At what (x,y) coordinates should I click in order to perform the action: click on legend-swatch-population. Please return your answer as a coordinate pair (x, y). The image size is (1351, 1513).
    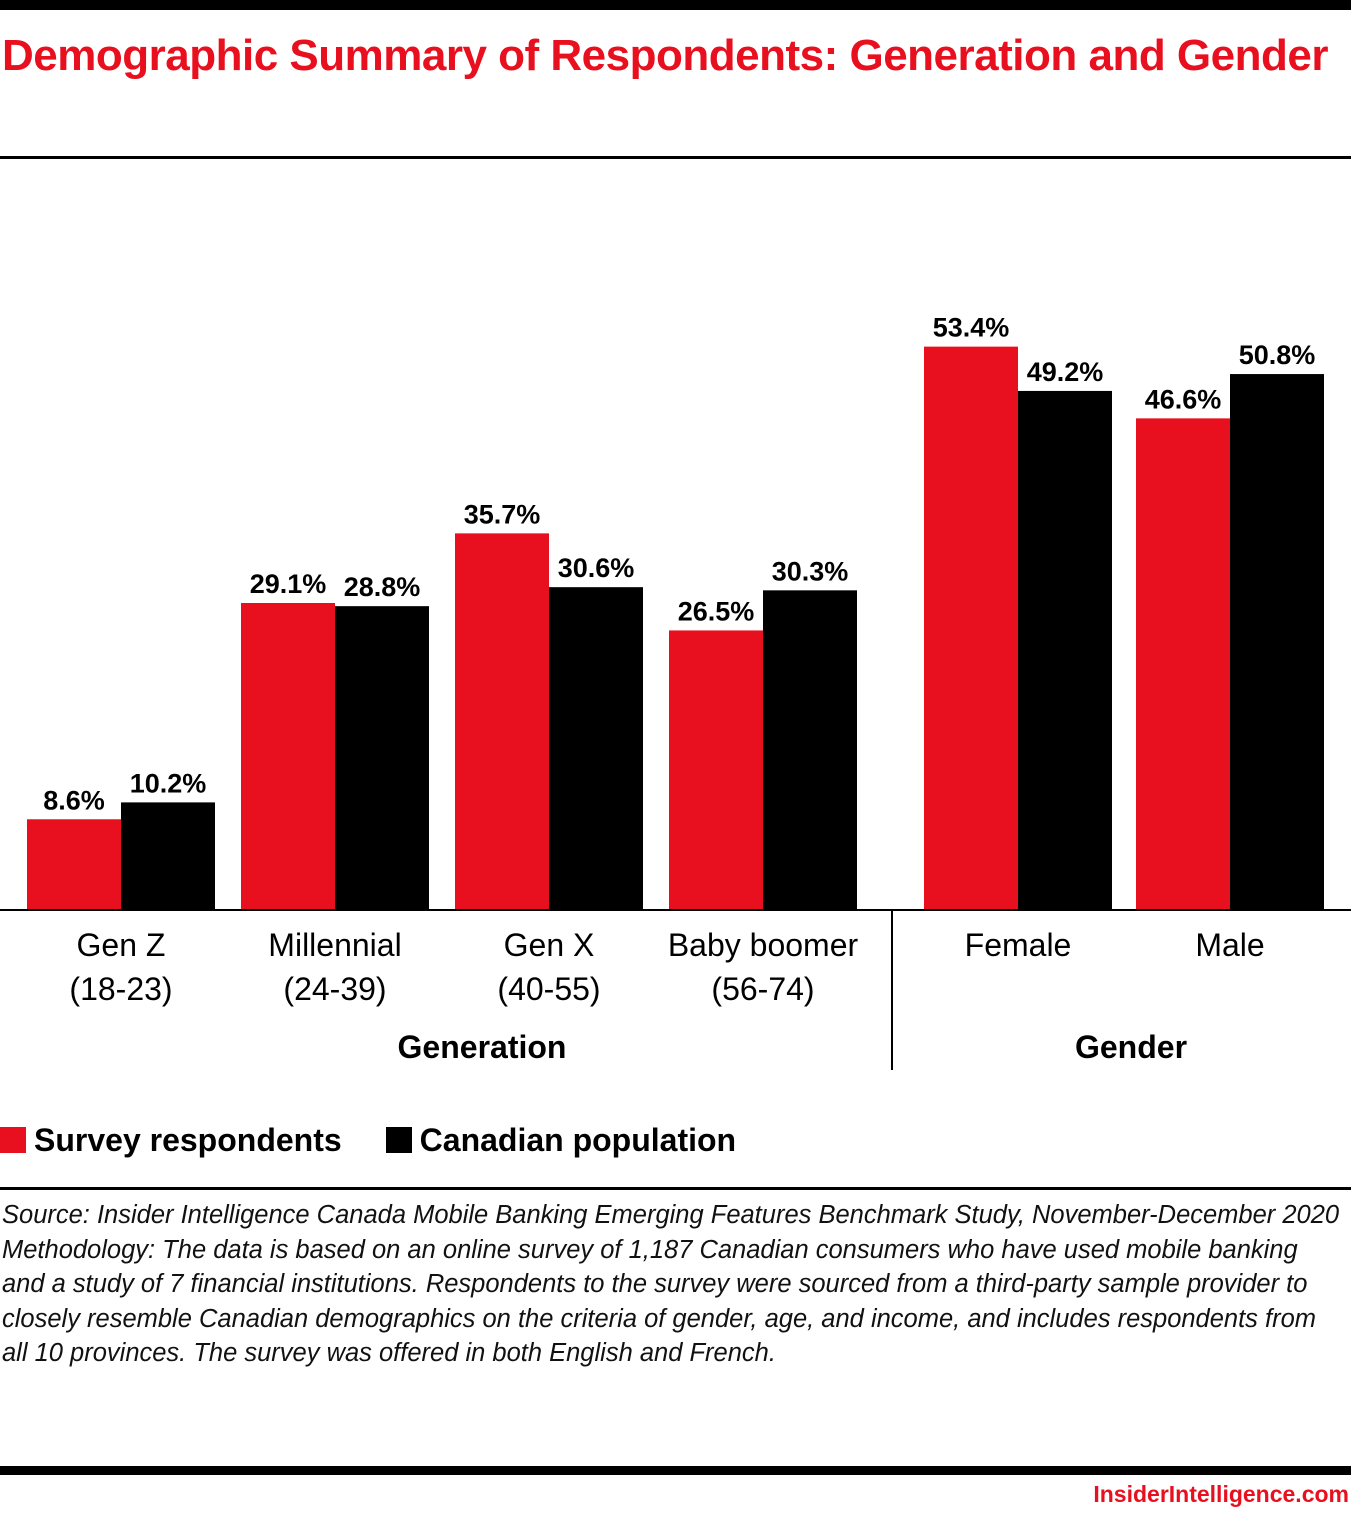
    Looking at the image, I should click on (398, 1140).